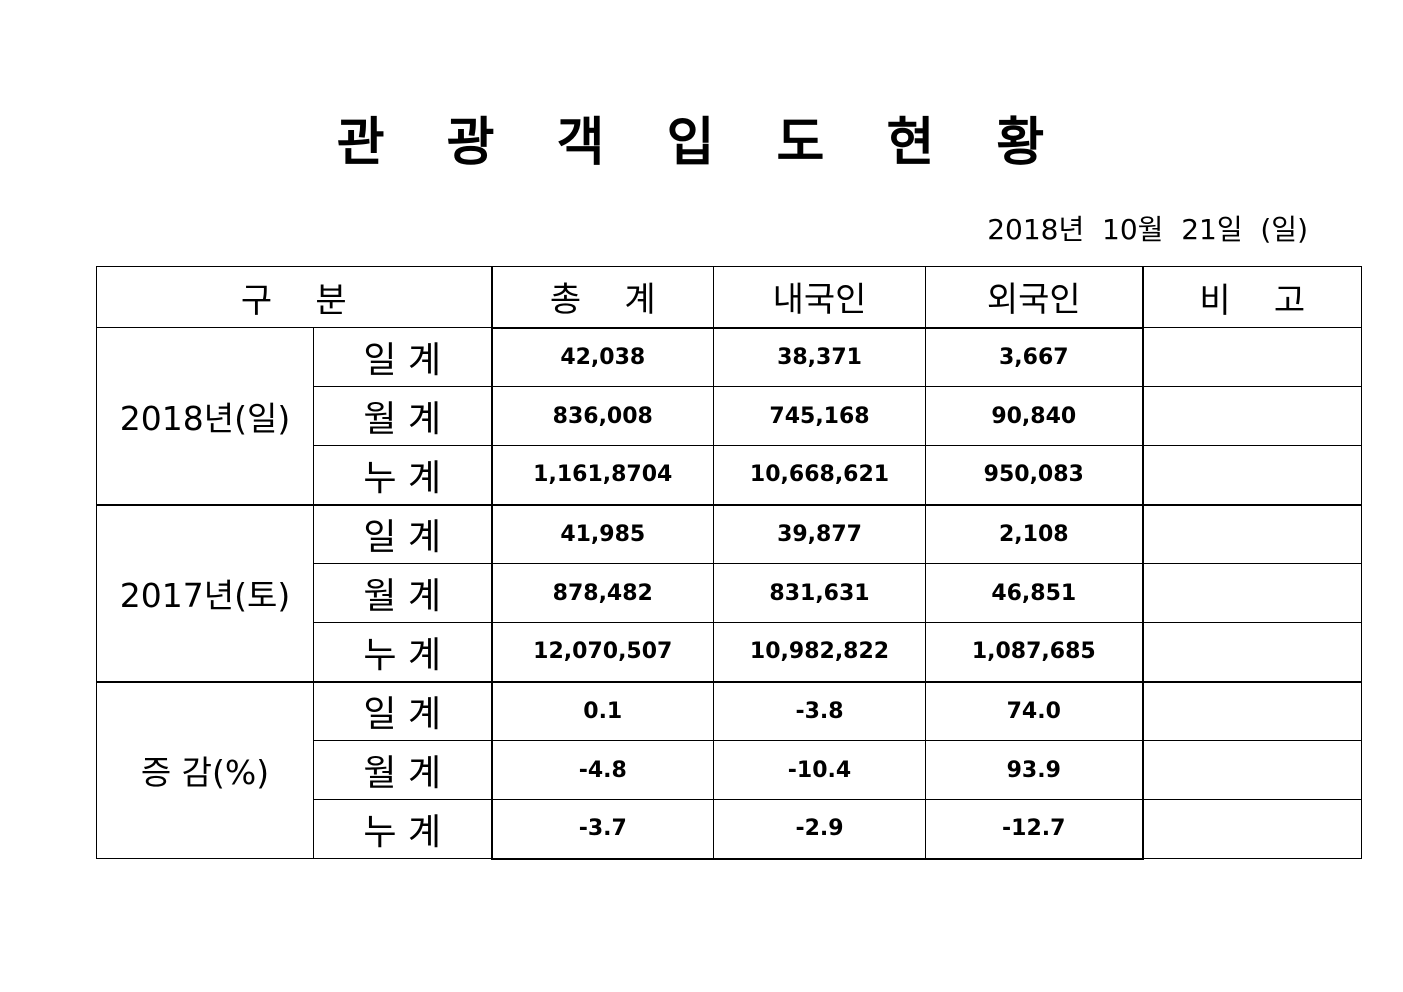 This screenshot has height=992, width=1403. Describe the element at coordinates (602, 652) in the screenshot. I see `total-cell: 12,070,507` at that location.